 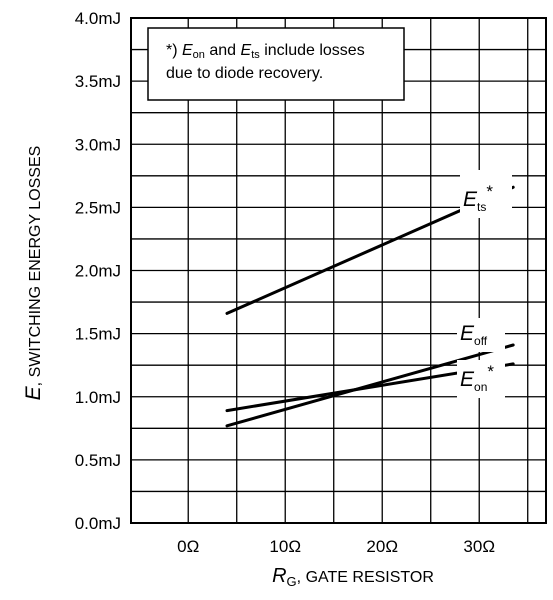 What do you see at coordinates (370, 385) in the screenshot?
I see `series-line-off` at bounding box center [370, 385].